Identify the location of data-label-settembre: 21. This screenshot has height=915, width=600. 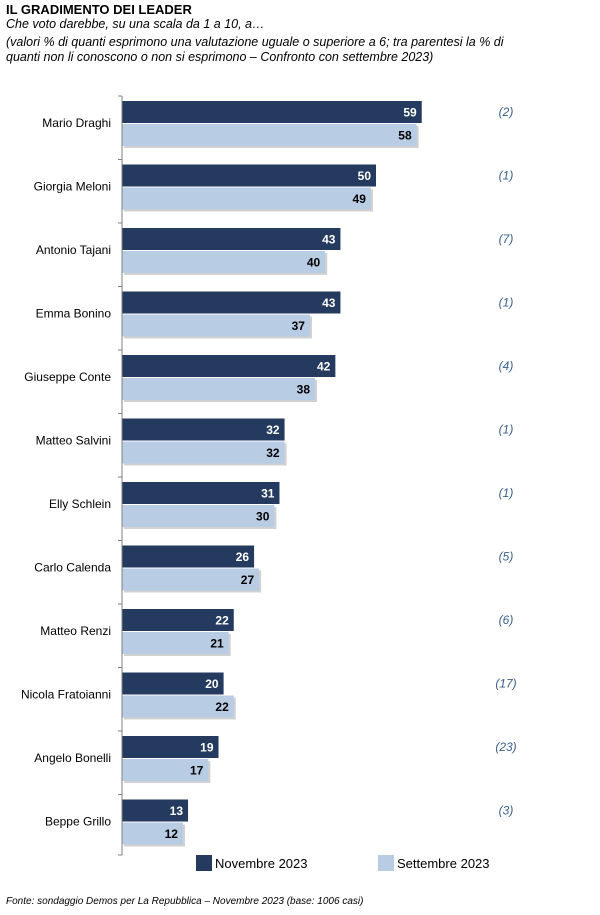
(217, 644).